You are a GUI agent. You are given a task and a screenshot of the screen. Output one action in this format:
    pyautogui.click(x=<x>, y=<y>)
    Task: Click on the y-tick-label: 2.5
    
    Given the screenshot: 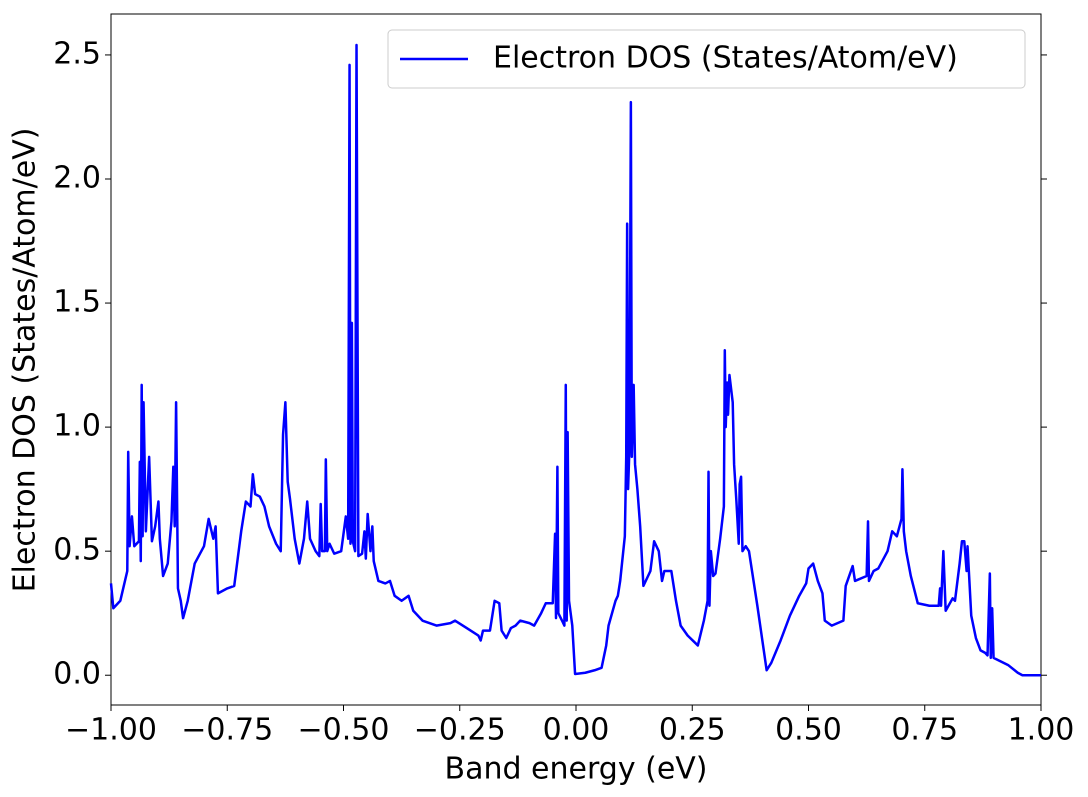 What is the action you would take?
    pyautogui.click(x=77, y=53)
    